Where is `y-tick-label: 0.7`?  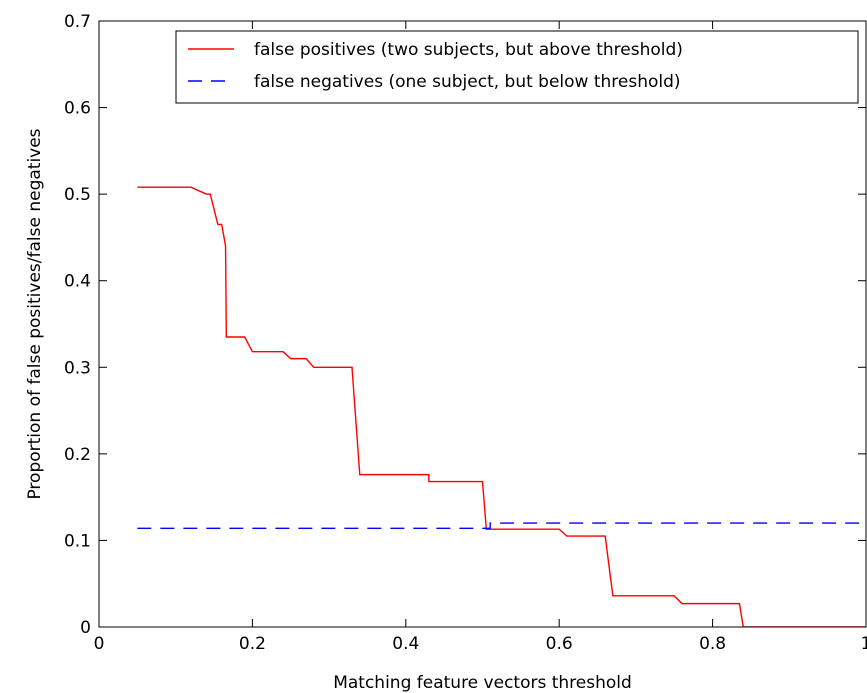
y-tick-label: 0.7 is located at coordinates (77, 22).